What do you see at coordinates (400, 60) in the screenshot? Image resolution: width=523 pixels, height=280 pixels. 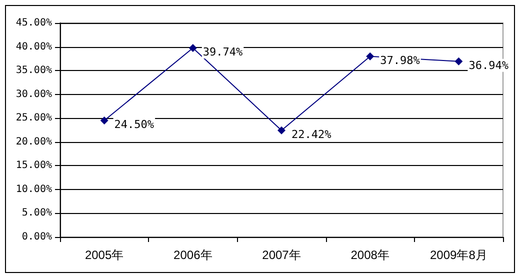 I see `data-label: 37.98%` at bounding box center [400, 60].